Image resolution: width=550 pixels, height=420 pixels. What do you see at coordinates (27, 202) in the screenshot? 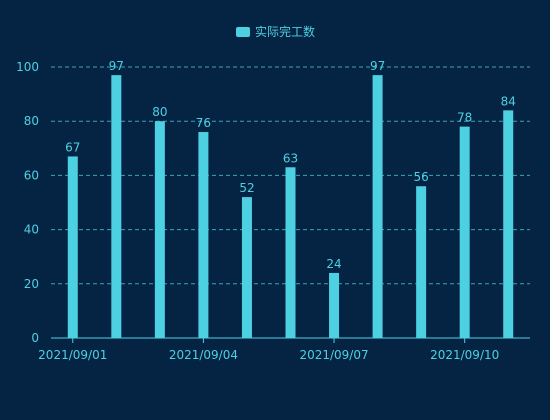
I see `y-axis: 0 20 40 60 80 100` at bounding box center [27, 202].